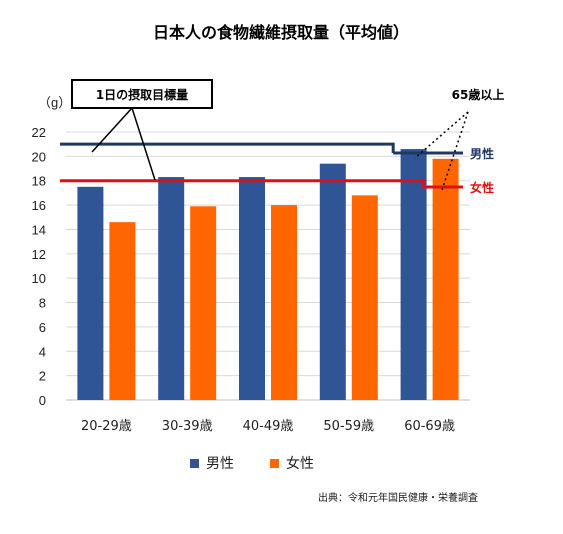 The height and width of the screenshot is (534, 563). I want to click on age65-callout-label: 65歳以上, so click(478, 94).